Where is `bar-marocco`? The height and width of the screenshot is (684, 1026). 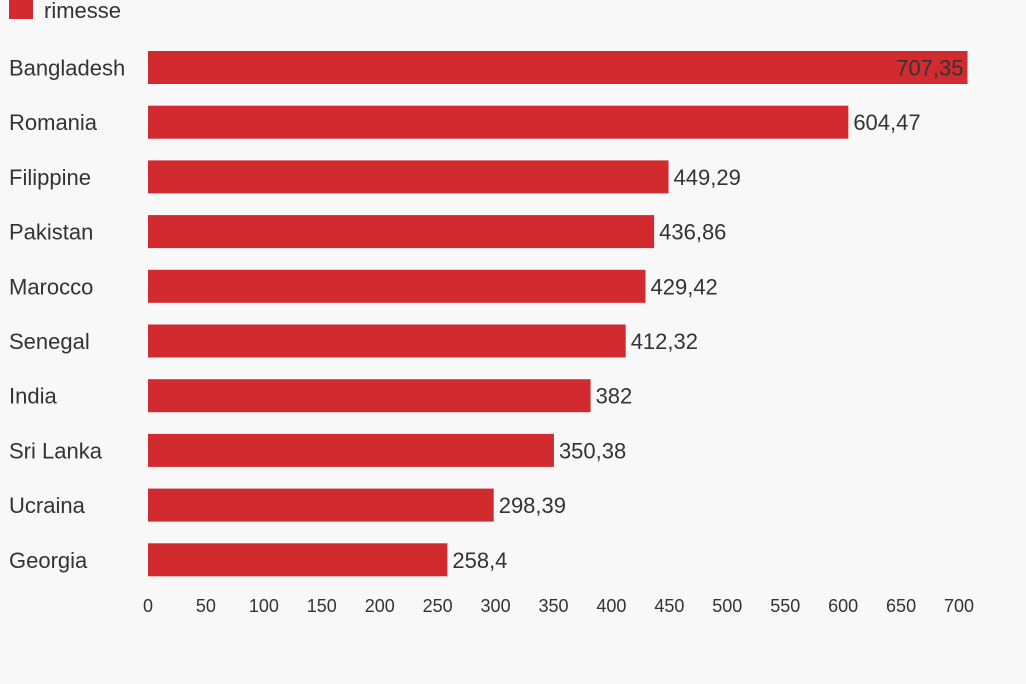
bar-marocco is located at coordinates (397, 286).